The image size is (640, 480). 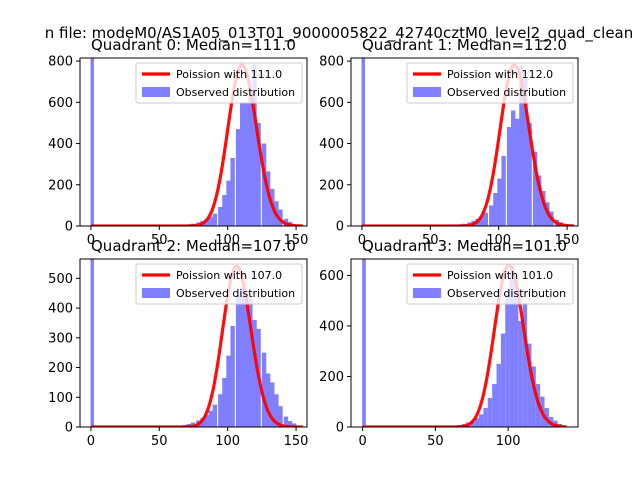 What do you see at coordinates (229, 74) in the screenshot?
I see `legend-poisson-label: Poission with 111.0` at bounding box center [229, 74].